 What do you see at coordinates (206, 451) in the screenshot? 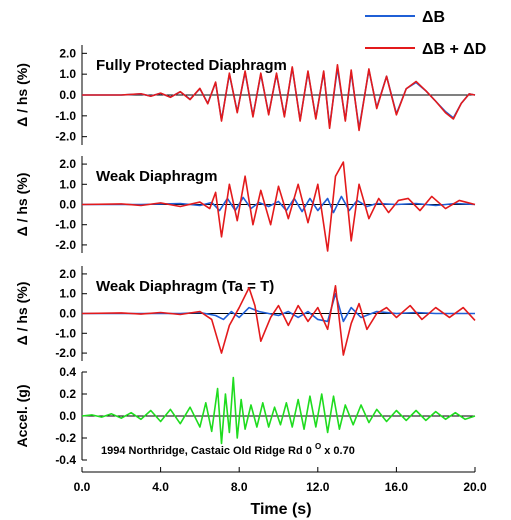
I see `accel-annotation-text: 1994 Northridge, Castaic Old Ridge Rd 0` at bounding box center [206, 451].